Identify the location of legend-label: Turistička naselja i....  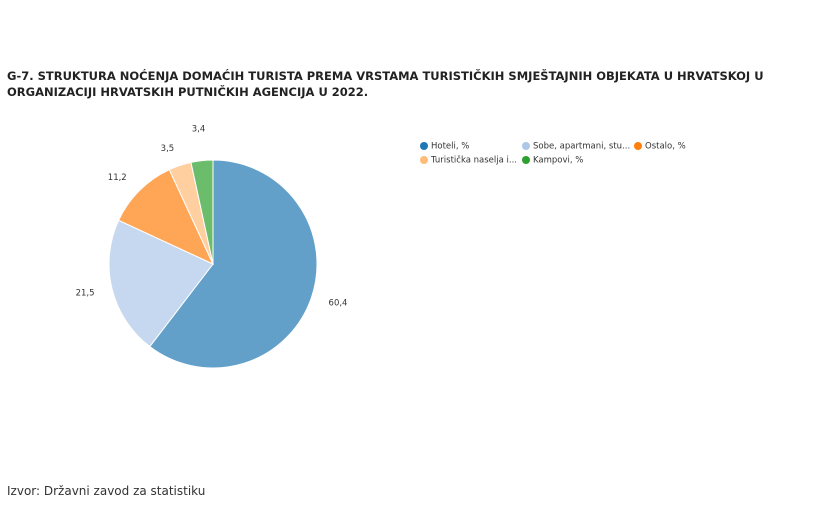
(473, 160).